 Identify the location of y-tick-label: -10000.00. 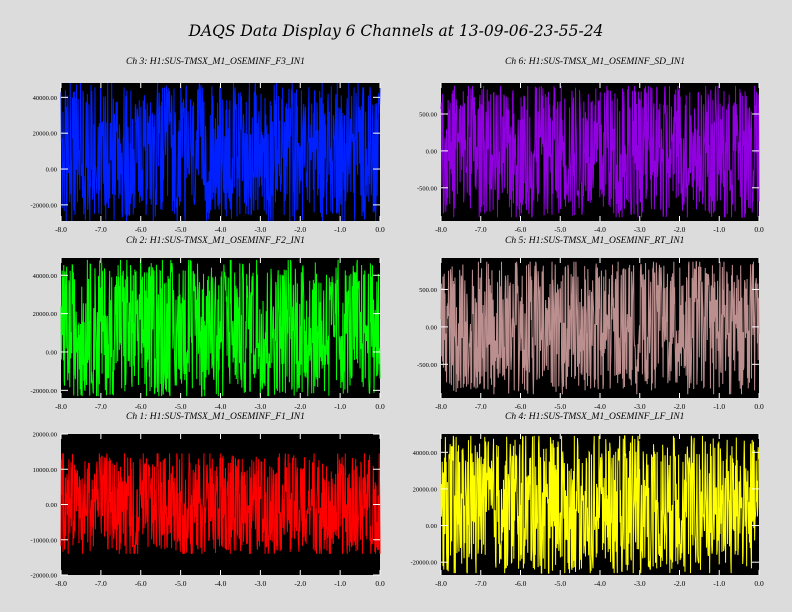
(43, 540).